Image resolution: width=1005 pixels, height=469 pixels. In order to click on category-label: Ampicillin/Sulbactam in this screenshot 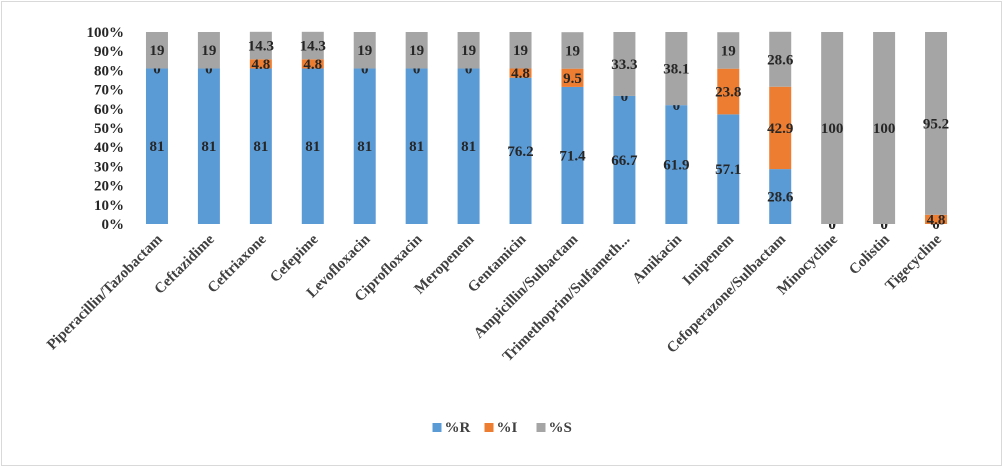, I will do `click(526, 286)`.